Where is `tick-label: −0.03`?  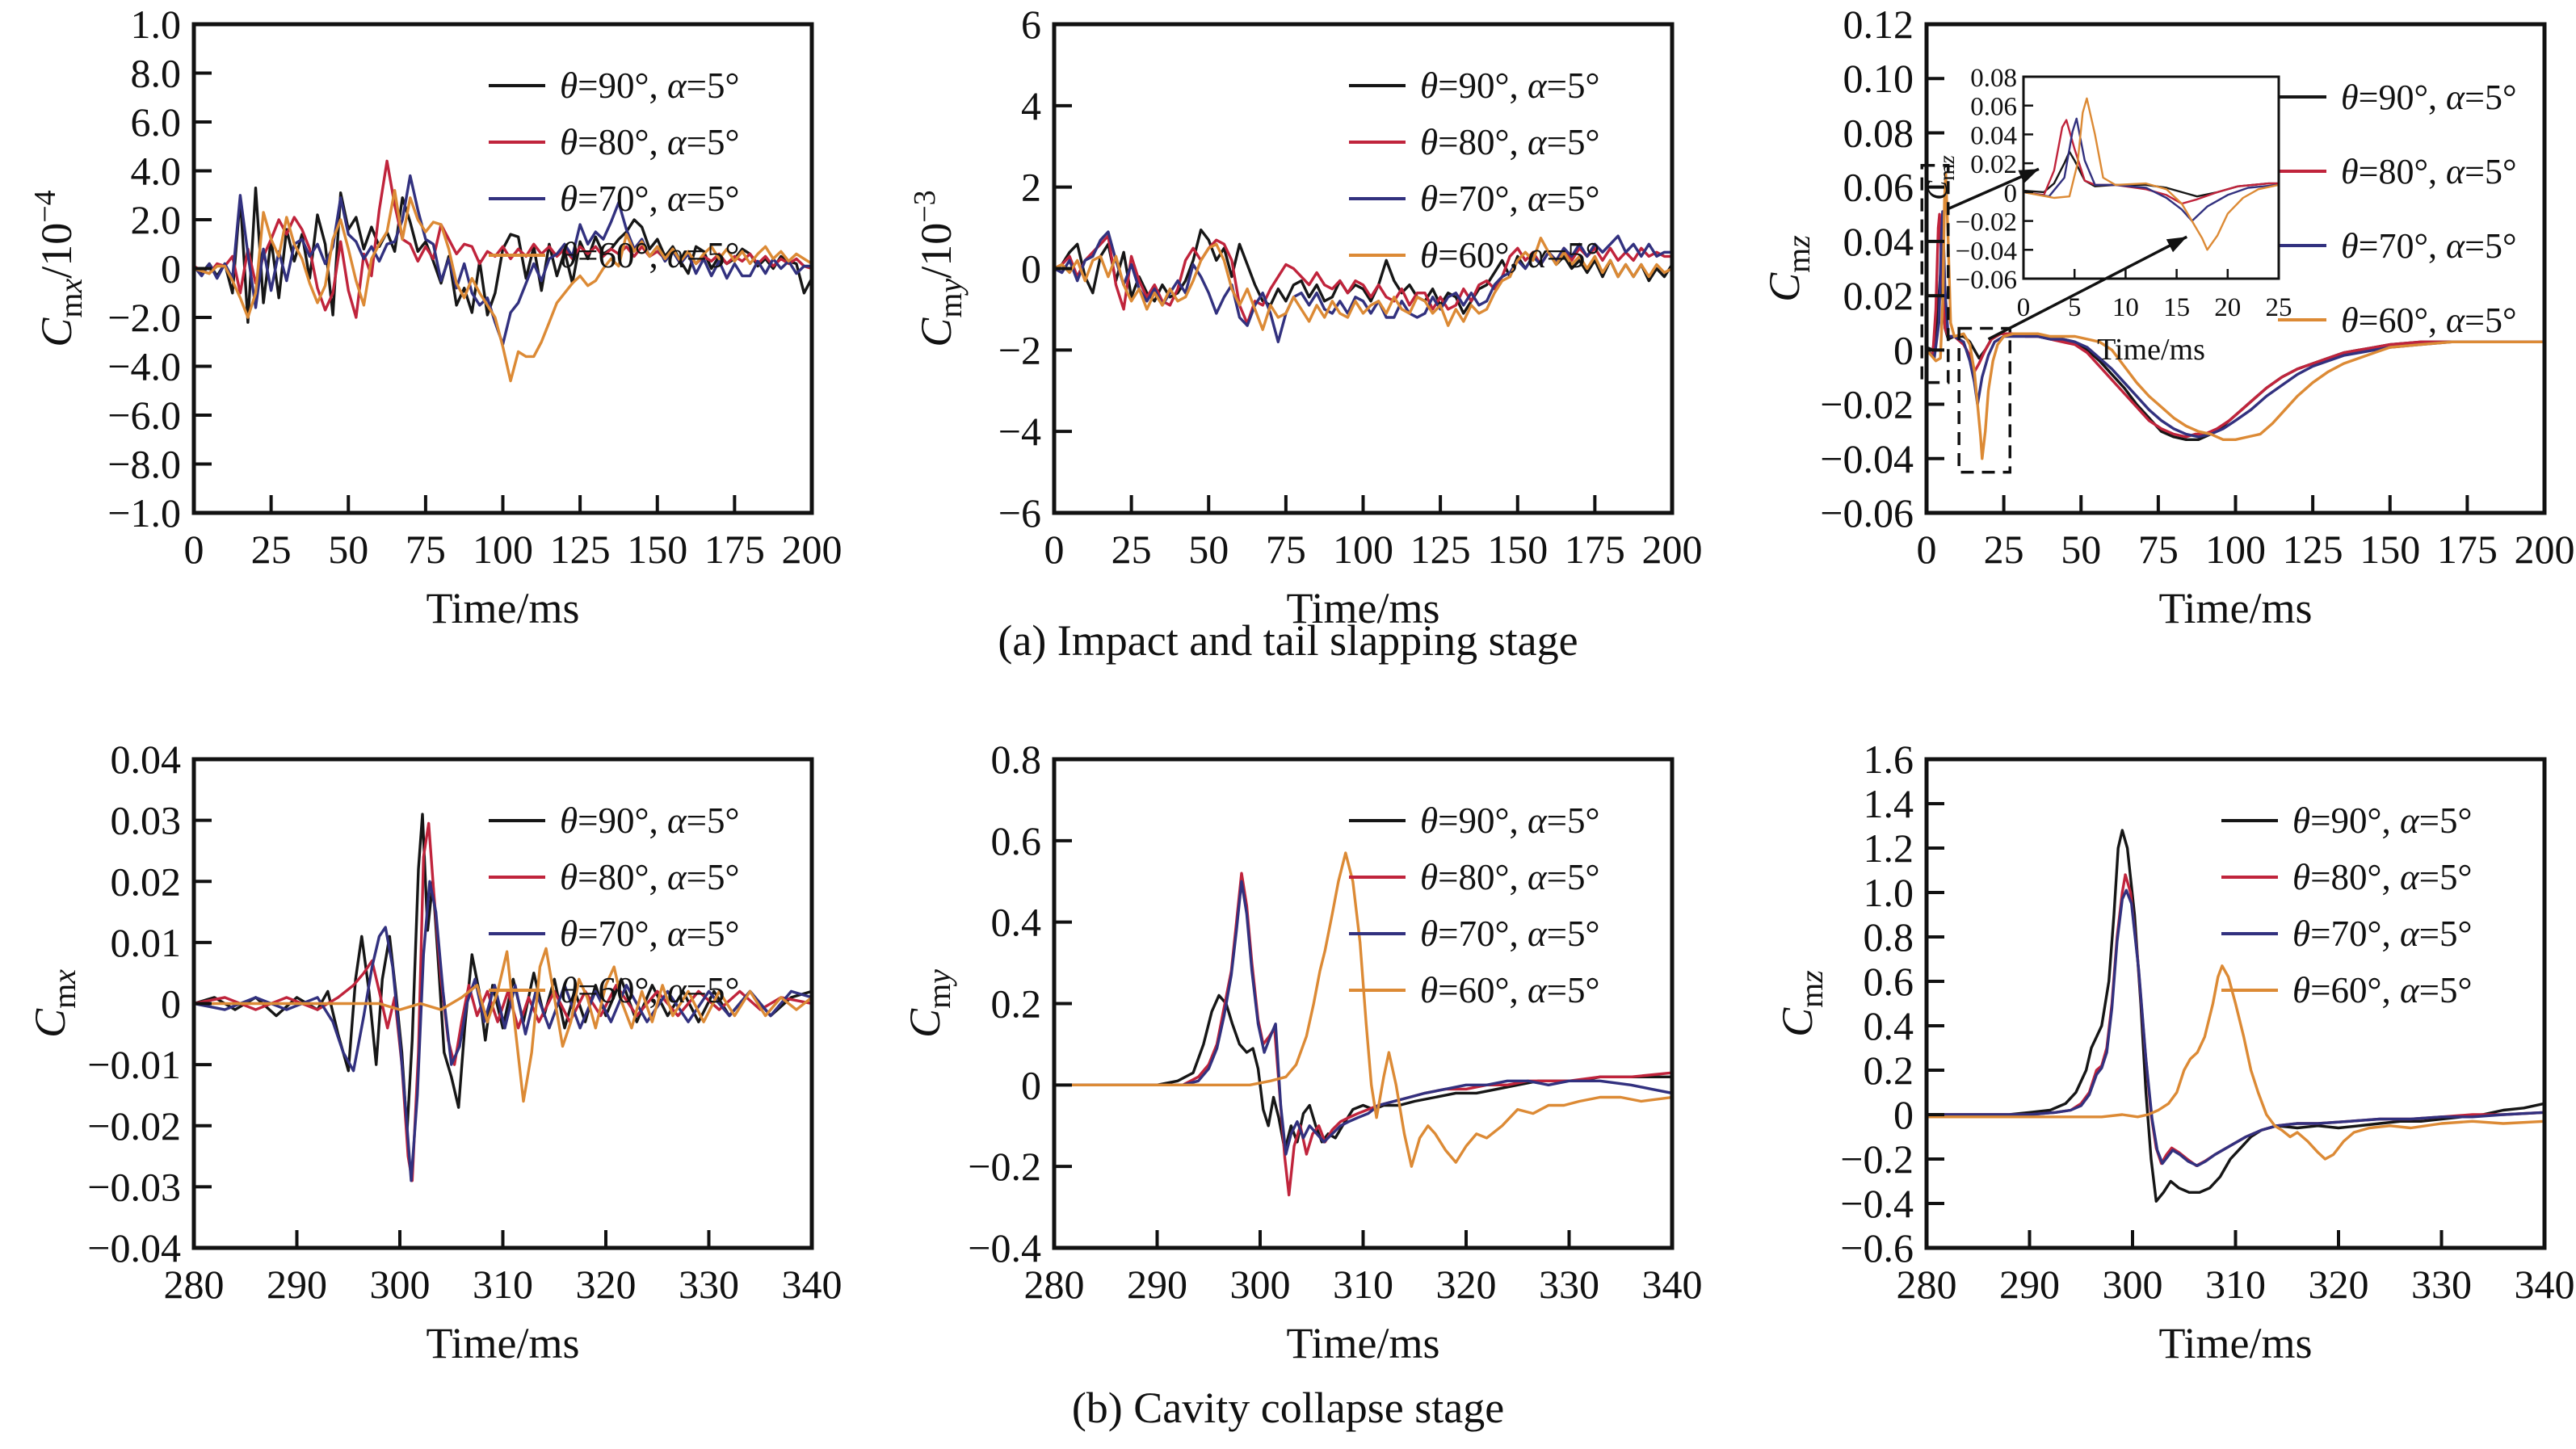 tick-label: −0.03 is located at coordinates (134, 1186).